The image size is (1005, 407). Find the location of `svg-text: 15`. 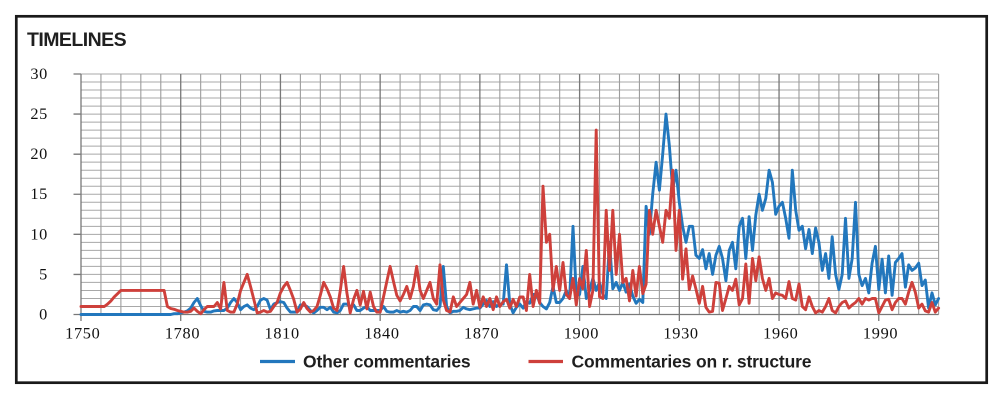

svg-text: 15 is located at coordinates (39, 193).